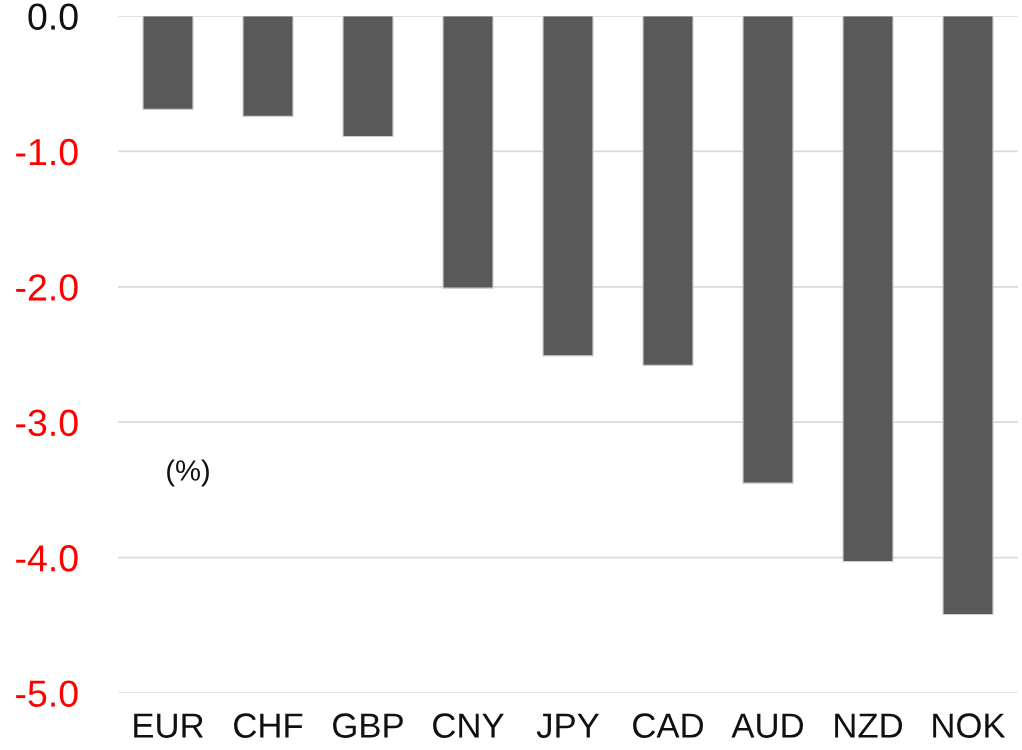 The width and height of the screenshot is (1022, 750). I want to click on x-tick-label: NZD, so click(869, 725).